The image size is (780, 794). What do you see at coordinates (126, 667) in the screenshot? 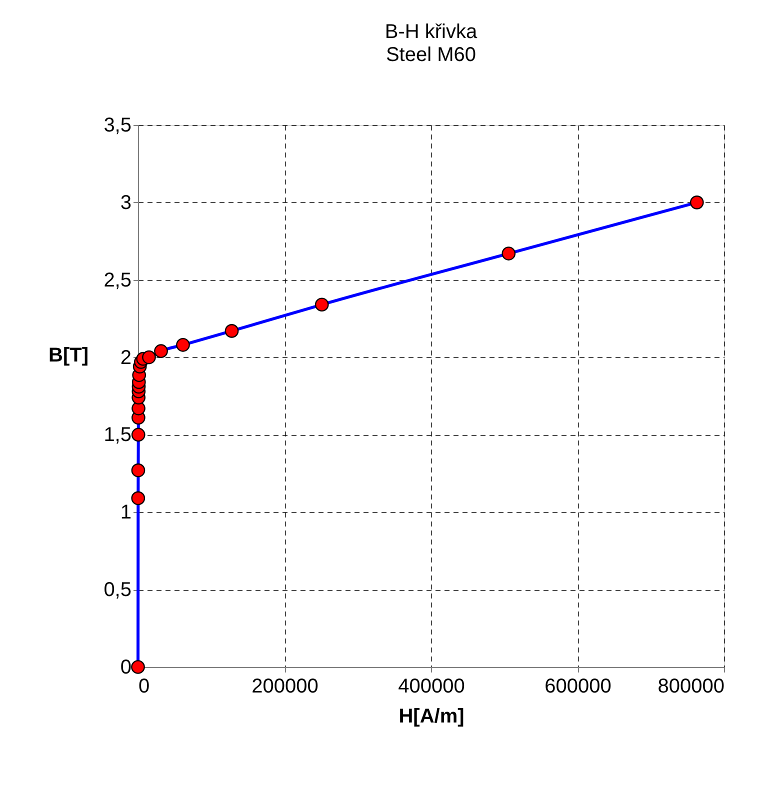
I see `y-tick-label: 0` at bounding box center [126, 667].